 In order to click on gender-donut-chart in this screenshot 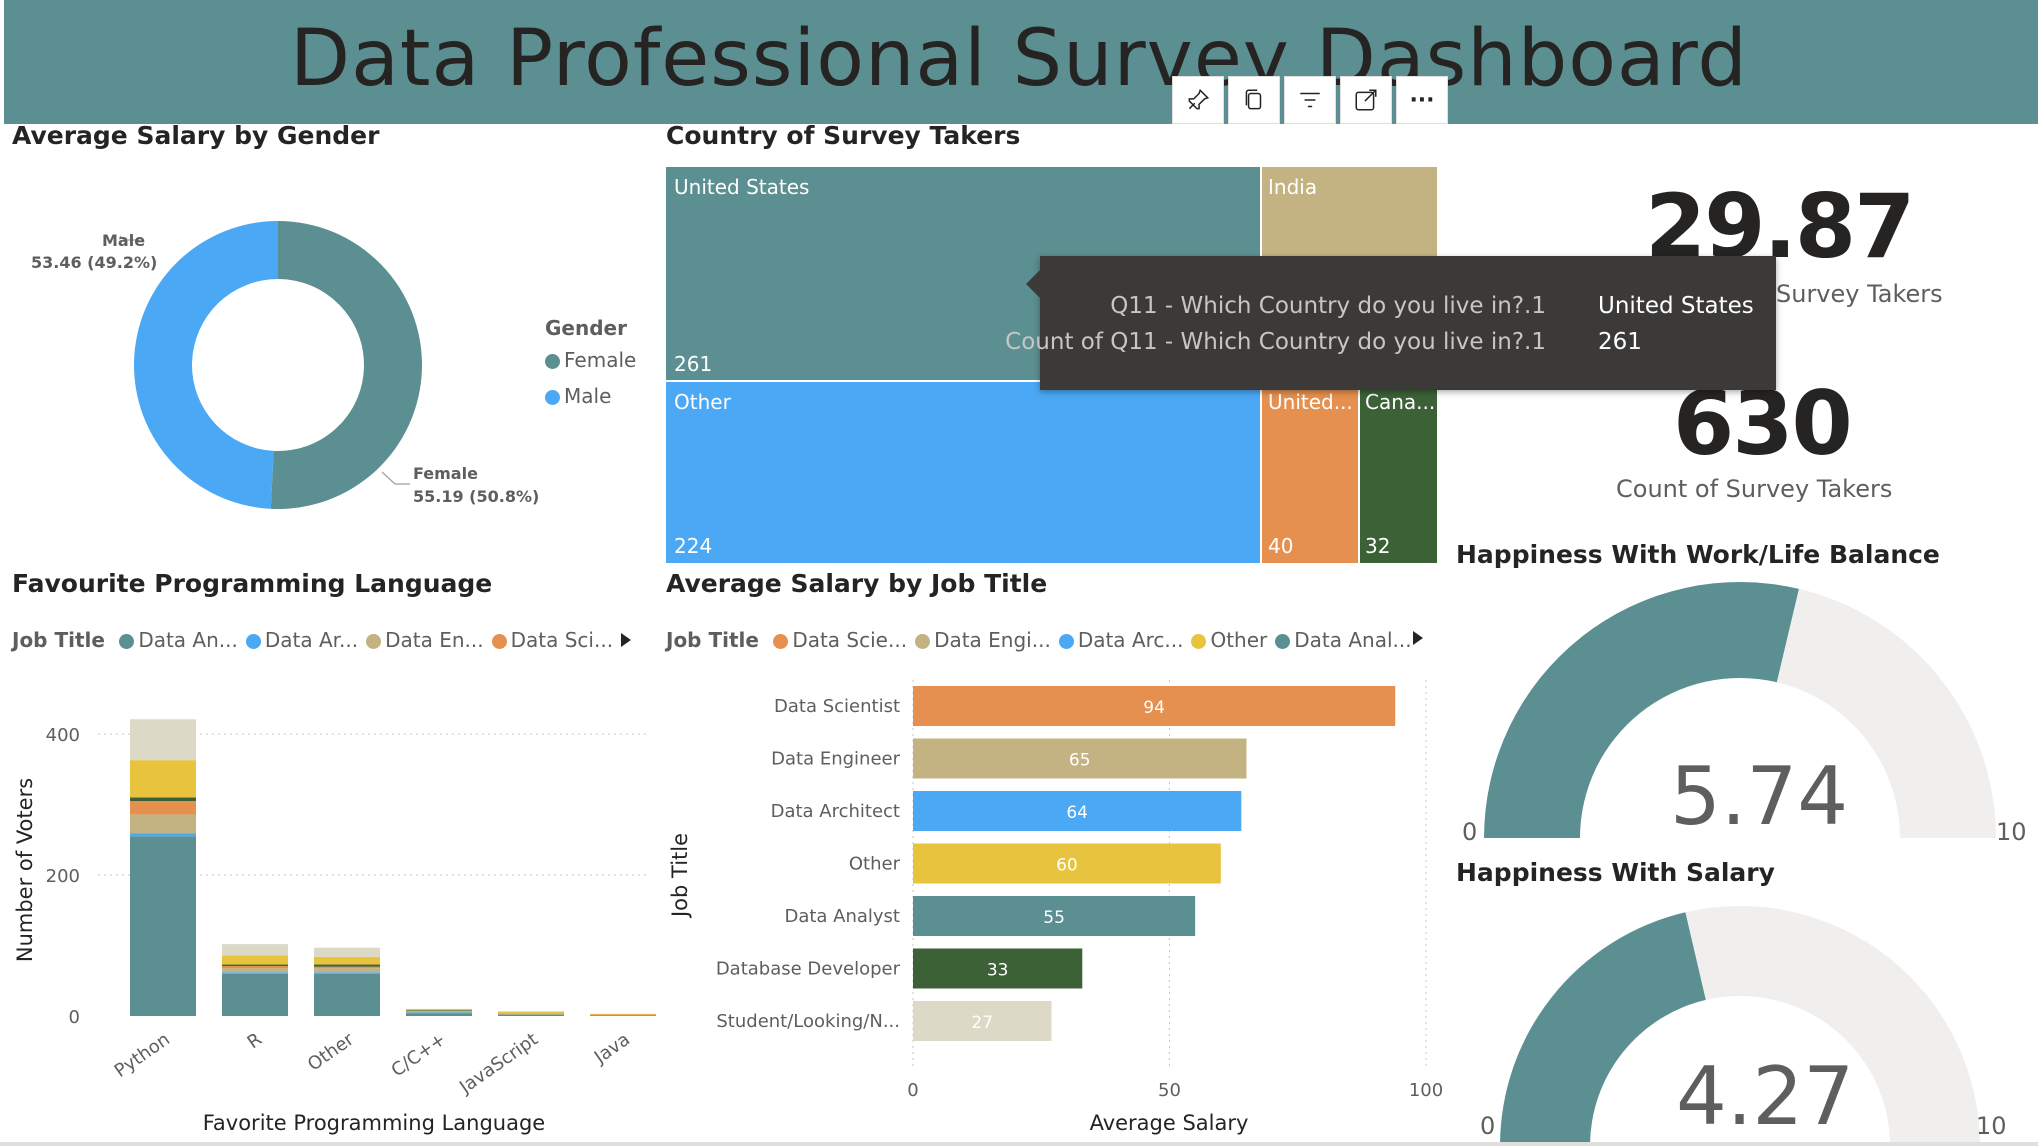, I will do `click(320, 350)`.